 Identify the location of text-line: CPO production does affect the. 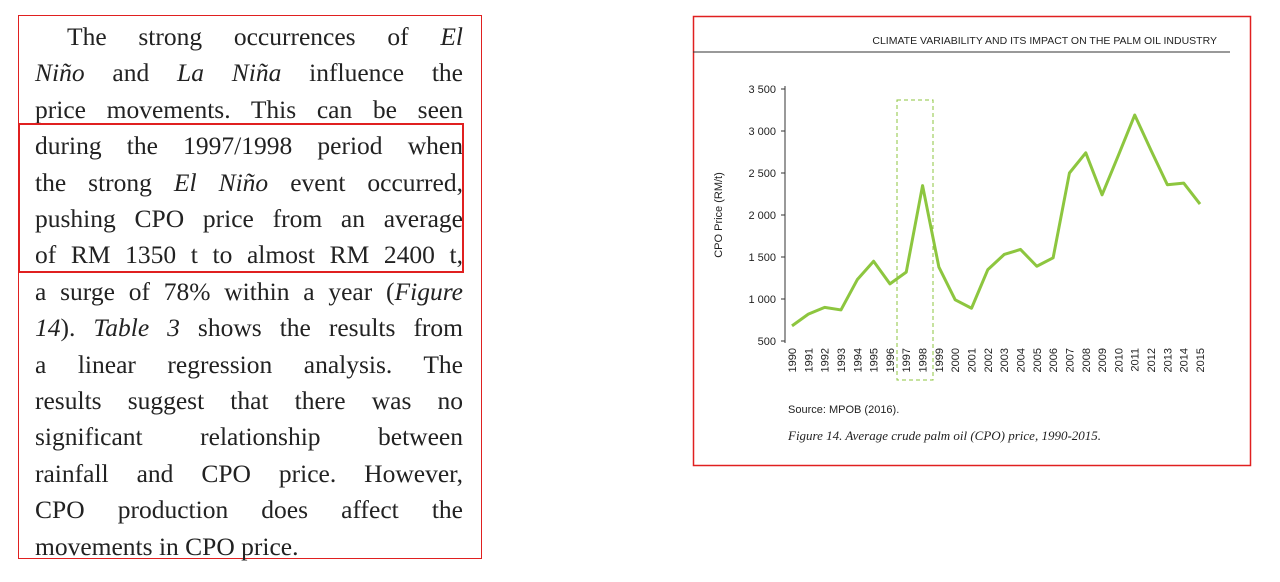
(249, 510).